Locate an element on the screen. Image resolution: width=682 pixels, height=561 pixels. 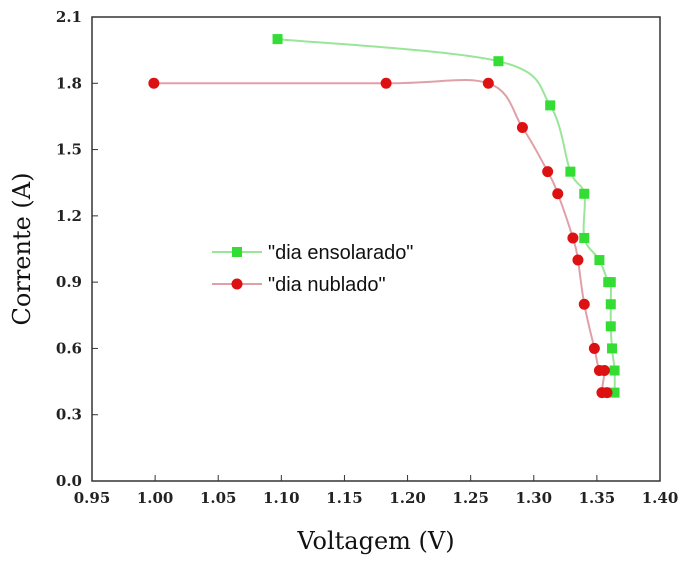
x-tick-label: 1.40 is located at coordinates (660, 498).